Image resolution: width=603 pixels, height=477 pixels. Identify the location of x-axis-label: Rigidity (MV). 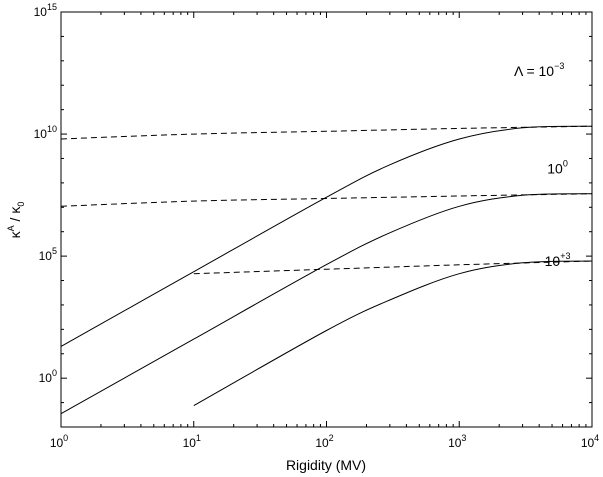
(326, 465).